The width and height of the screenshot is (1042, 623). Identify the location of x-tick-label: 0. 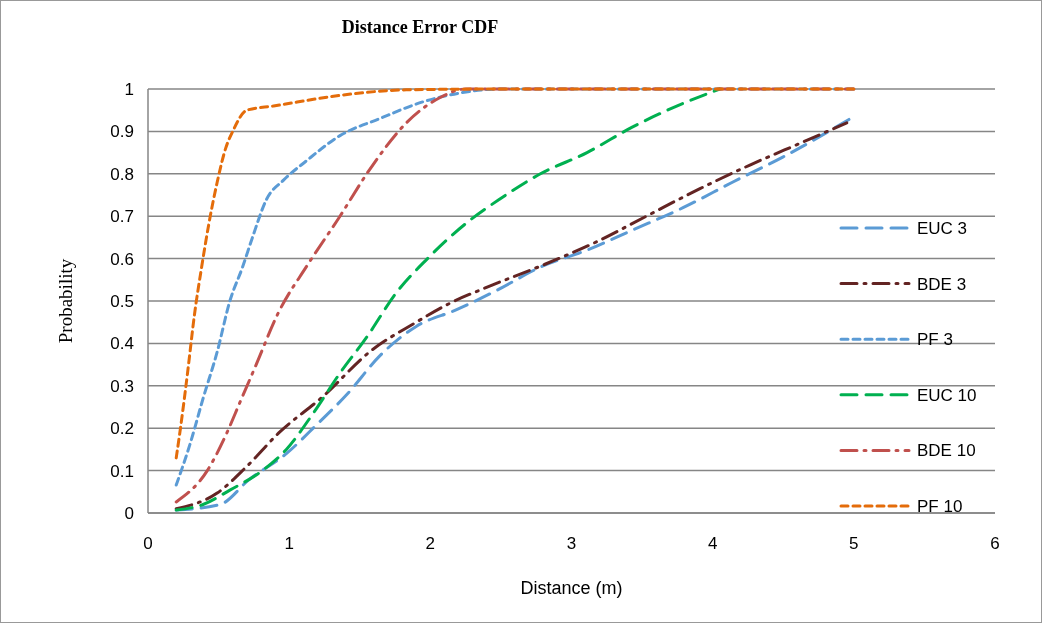
(148, 543).